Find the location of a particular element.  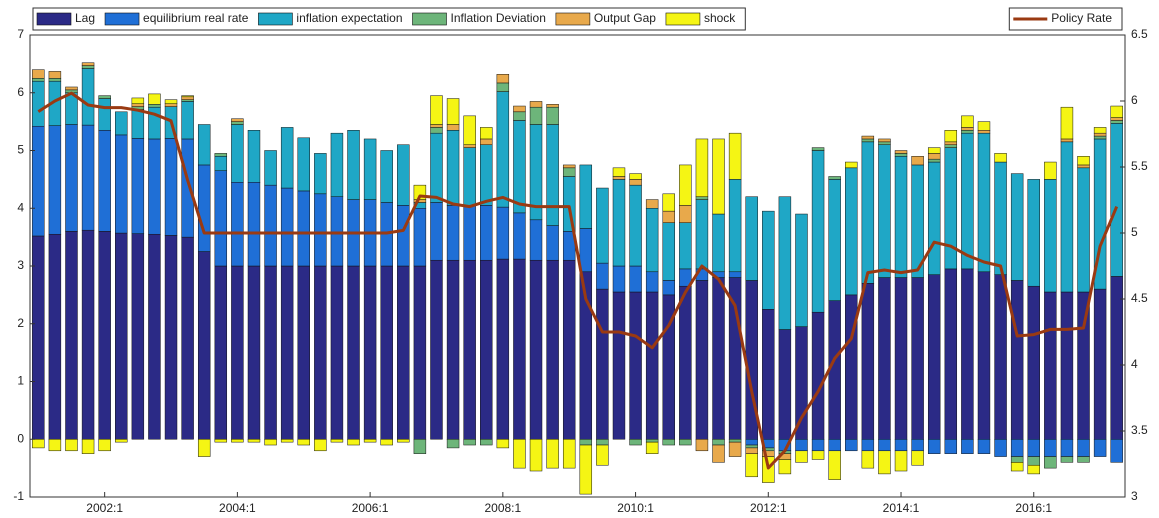

y2-tick-label: 6.5 is located at coordinates (1139, 34).